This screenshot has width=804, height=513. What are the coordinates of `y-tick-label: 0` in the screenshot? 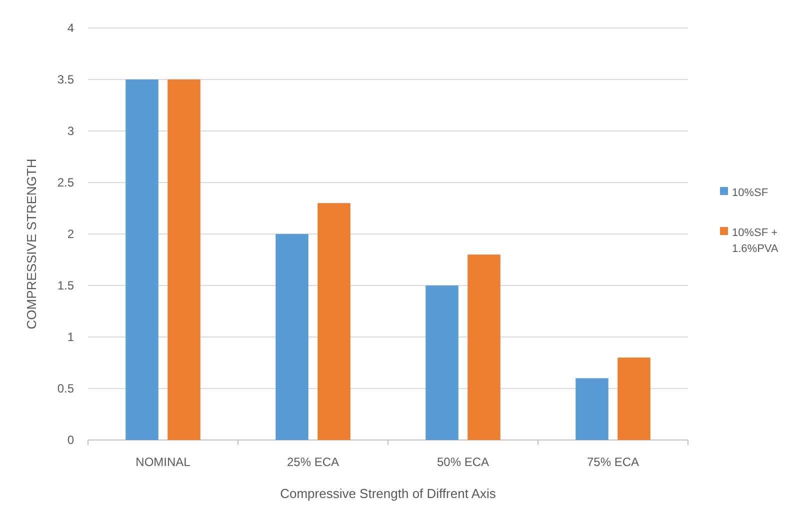 It's located at (70, 440).